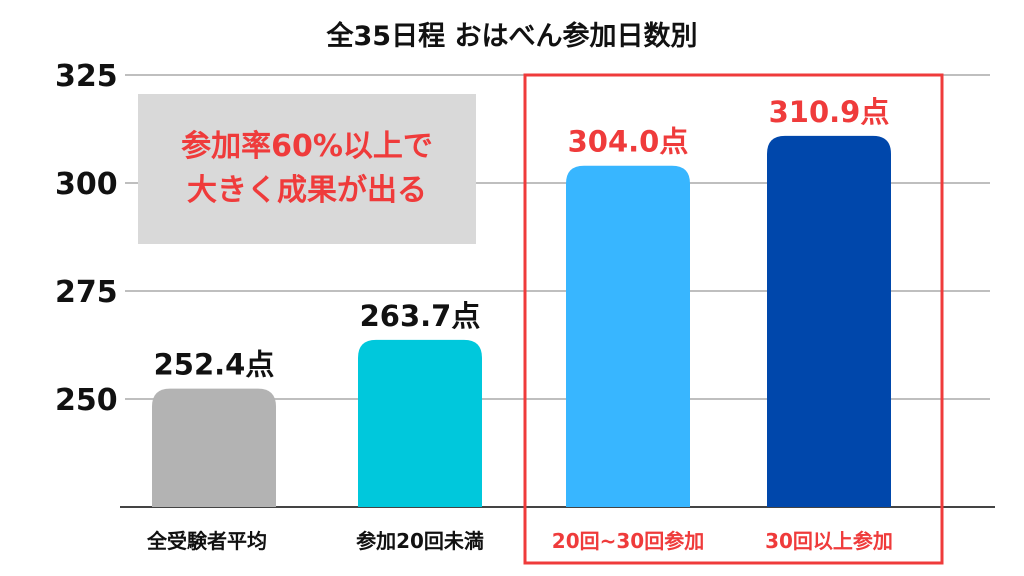  What do you see at coordinates (420, 316) in the screenshot?
I see `data-label: 263.7点` at bounding box center [420, 316].